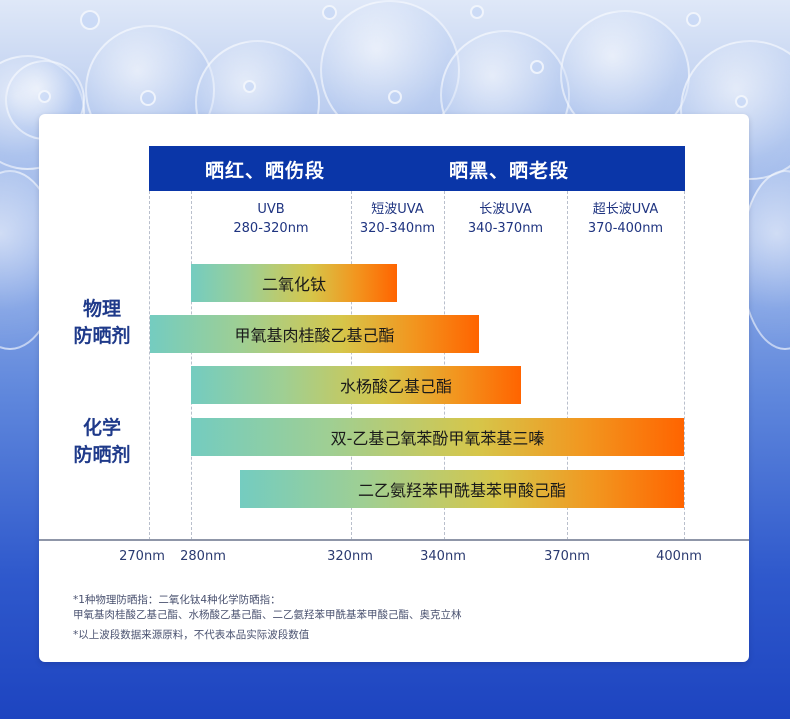  What do you see at coordinates (101, 309) in the screenshot?
I see `category-line: 物理` at bounding box center [101, 309].